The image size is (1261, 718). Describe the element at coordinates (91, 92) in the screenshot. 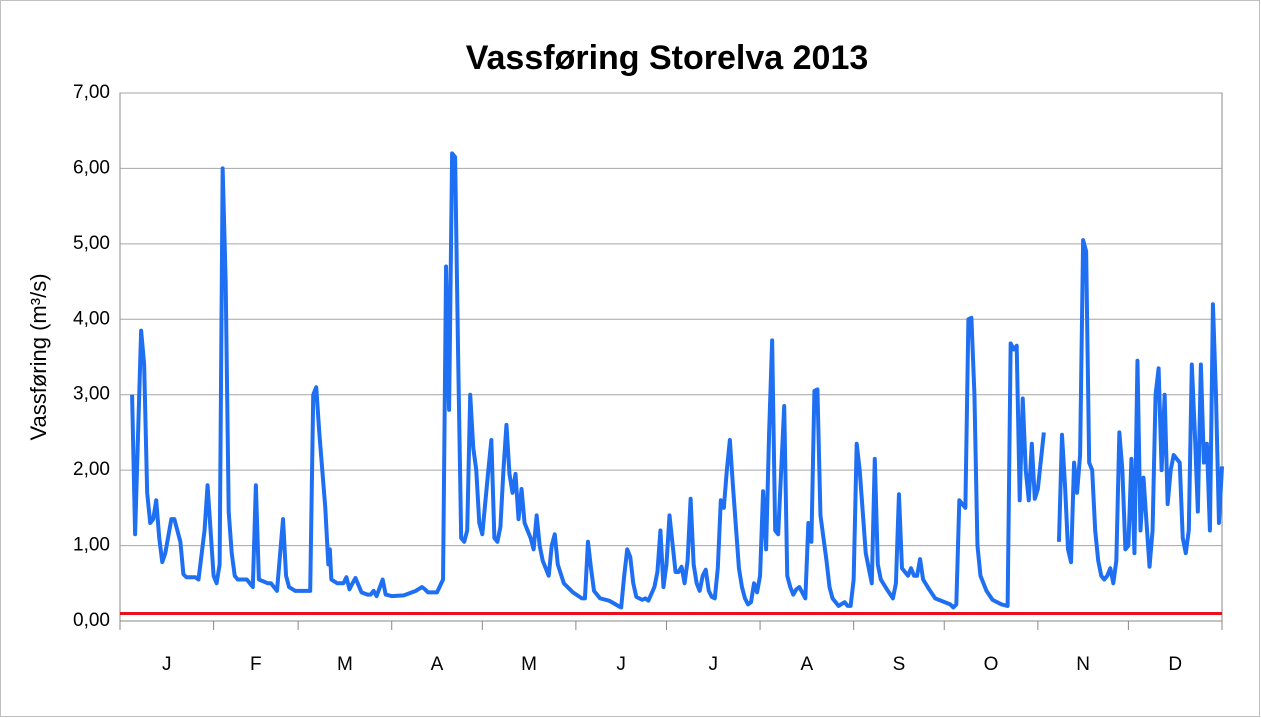

I see `y-tick-label: 7,00` at that location.